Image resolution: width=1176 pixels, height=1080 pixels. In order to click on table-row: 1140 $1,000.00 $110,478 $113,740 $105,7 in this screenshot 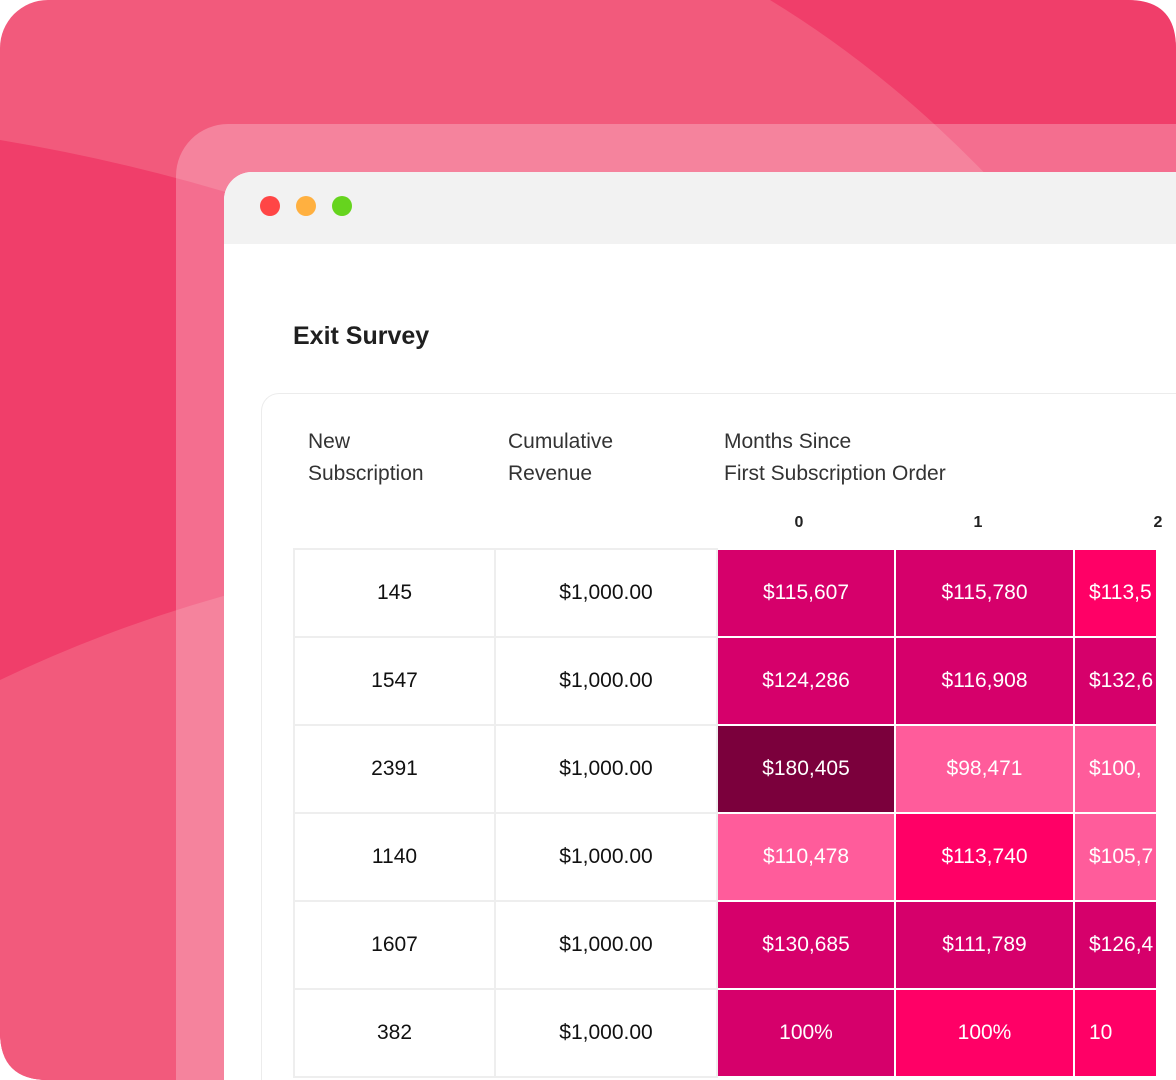, I will do `click(725, 857)`.